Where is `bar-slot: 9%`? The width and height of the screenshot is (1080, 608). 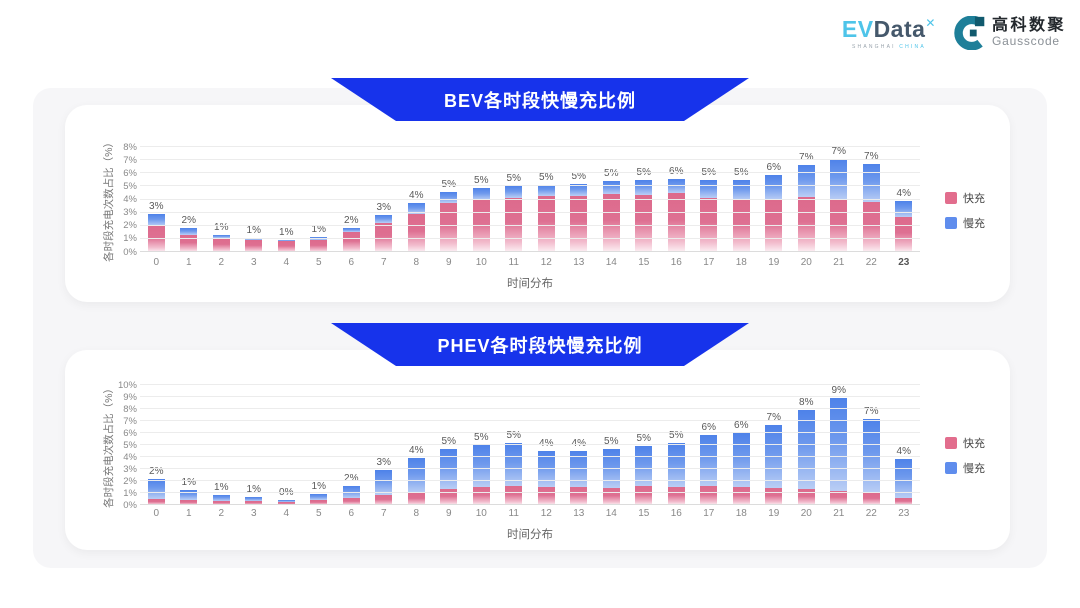 bar-slot: 9% is located at coordinates (839, 445).